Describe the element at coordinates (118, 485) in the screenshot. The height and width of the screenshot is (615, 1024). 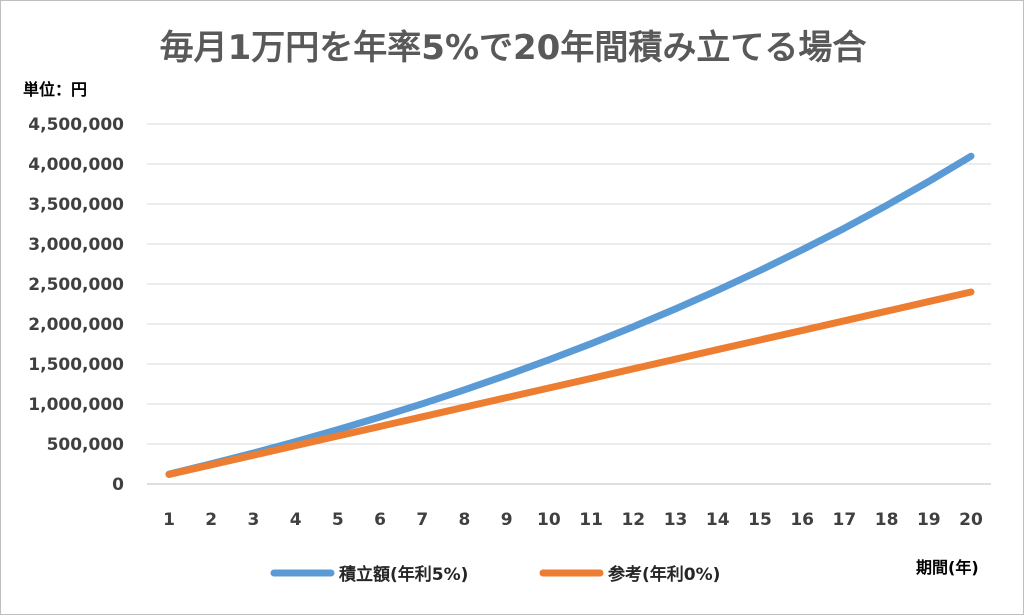
I see `y-tick-label: 0` at that location.